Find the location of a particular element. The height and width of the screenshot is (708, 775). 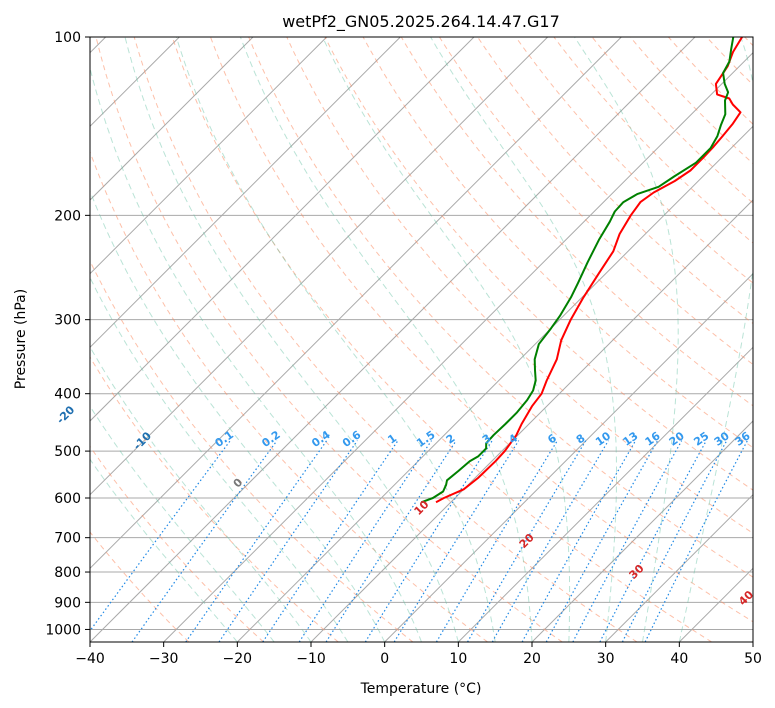

x-axis-ticks: −40 −30 −20 −10 0 10 20 30 40 50 is located at coordinates (418, 654).